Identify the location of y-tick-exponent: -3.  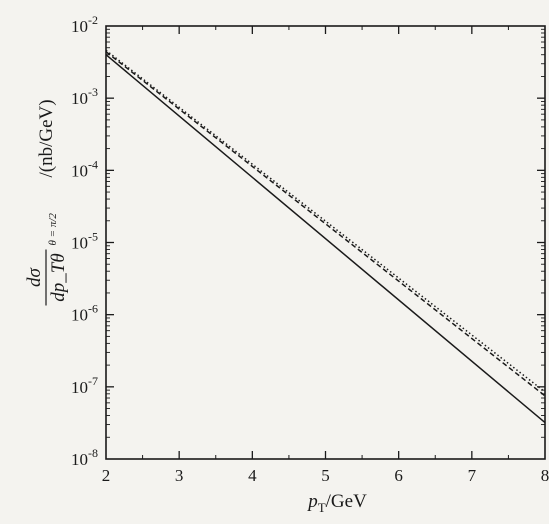
(93, 92).